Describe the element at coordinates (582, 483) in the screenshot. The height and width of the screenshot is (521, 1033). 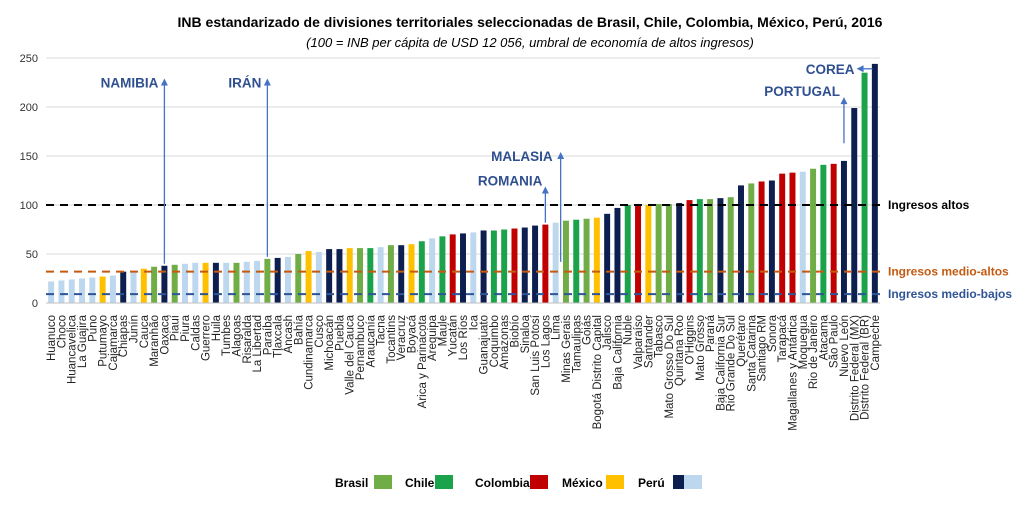
I see `legend-label: México` at that location.